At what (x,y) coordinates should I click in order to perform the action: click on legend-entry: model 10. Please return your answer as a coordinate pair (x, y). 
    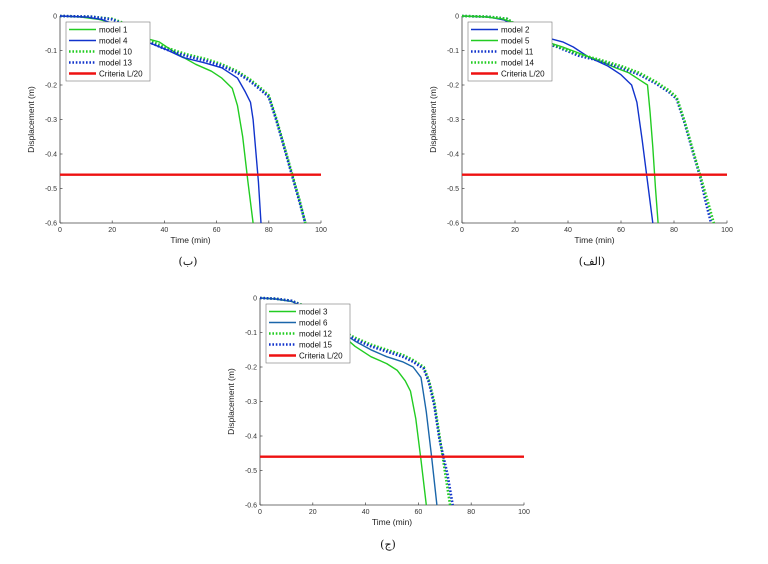
    Looking at the image, I should click on (115, 52).